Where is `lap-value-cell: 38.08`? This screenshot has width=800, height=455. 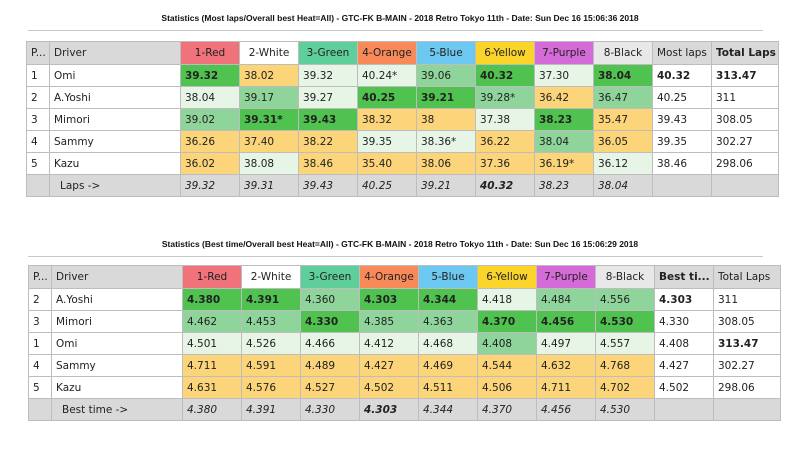
lap-value-cell: 38.08 is located at coordinates (269, 163).